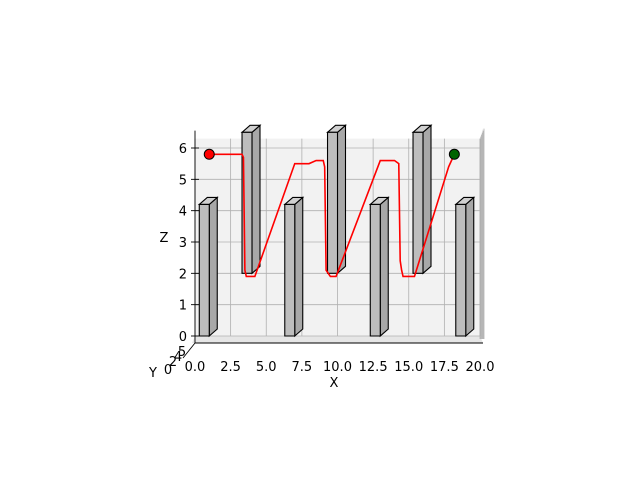  I want to click on x-tick-label: 5.0, so click(266, 367).